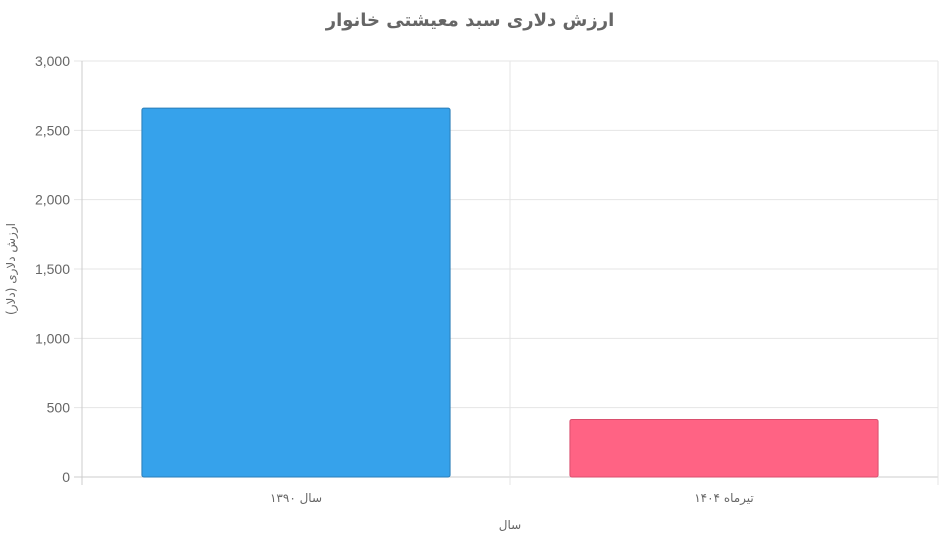 This screenshot has height=542, width=939. What do you see at coordinates (510, 525) in the screenshot?
I see `x-axis-title: سال` at bounding box center [510, 525].